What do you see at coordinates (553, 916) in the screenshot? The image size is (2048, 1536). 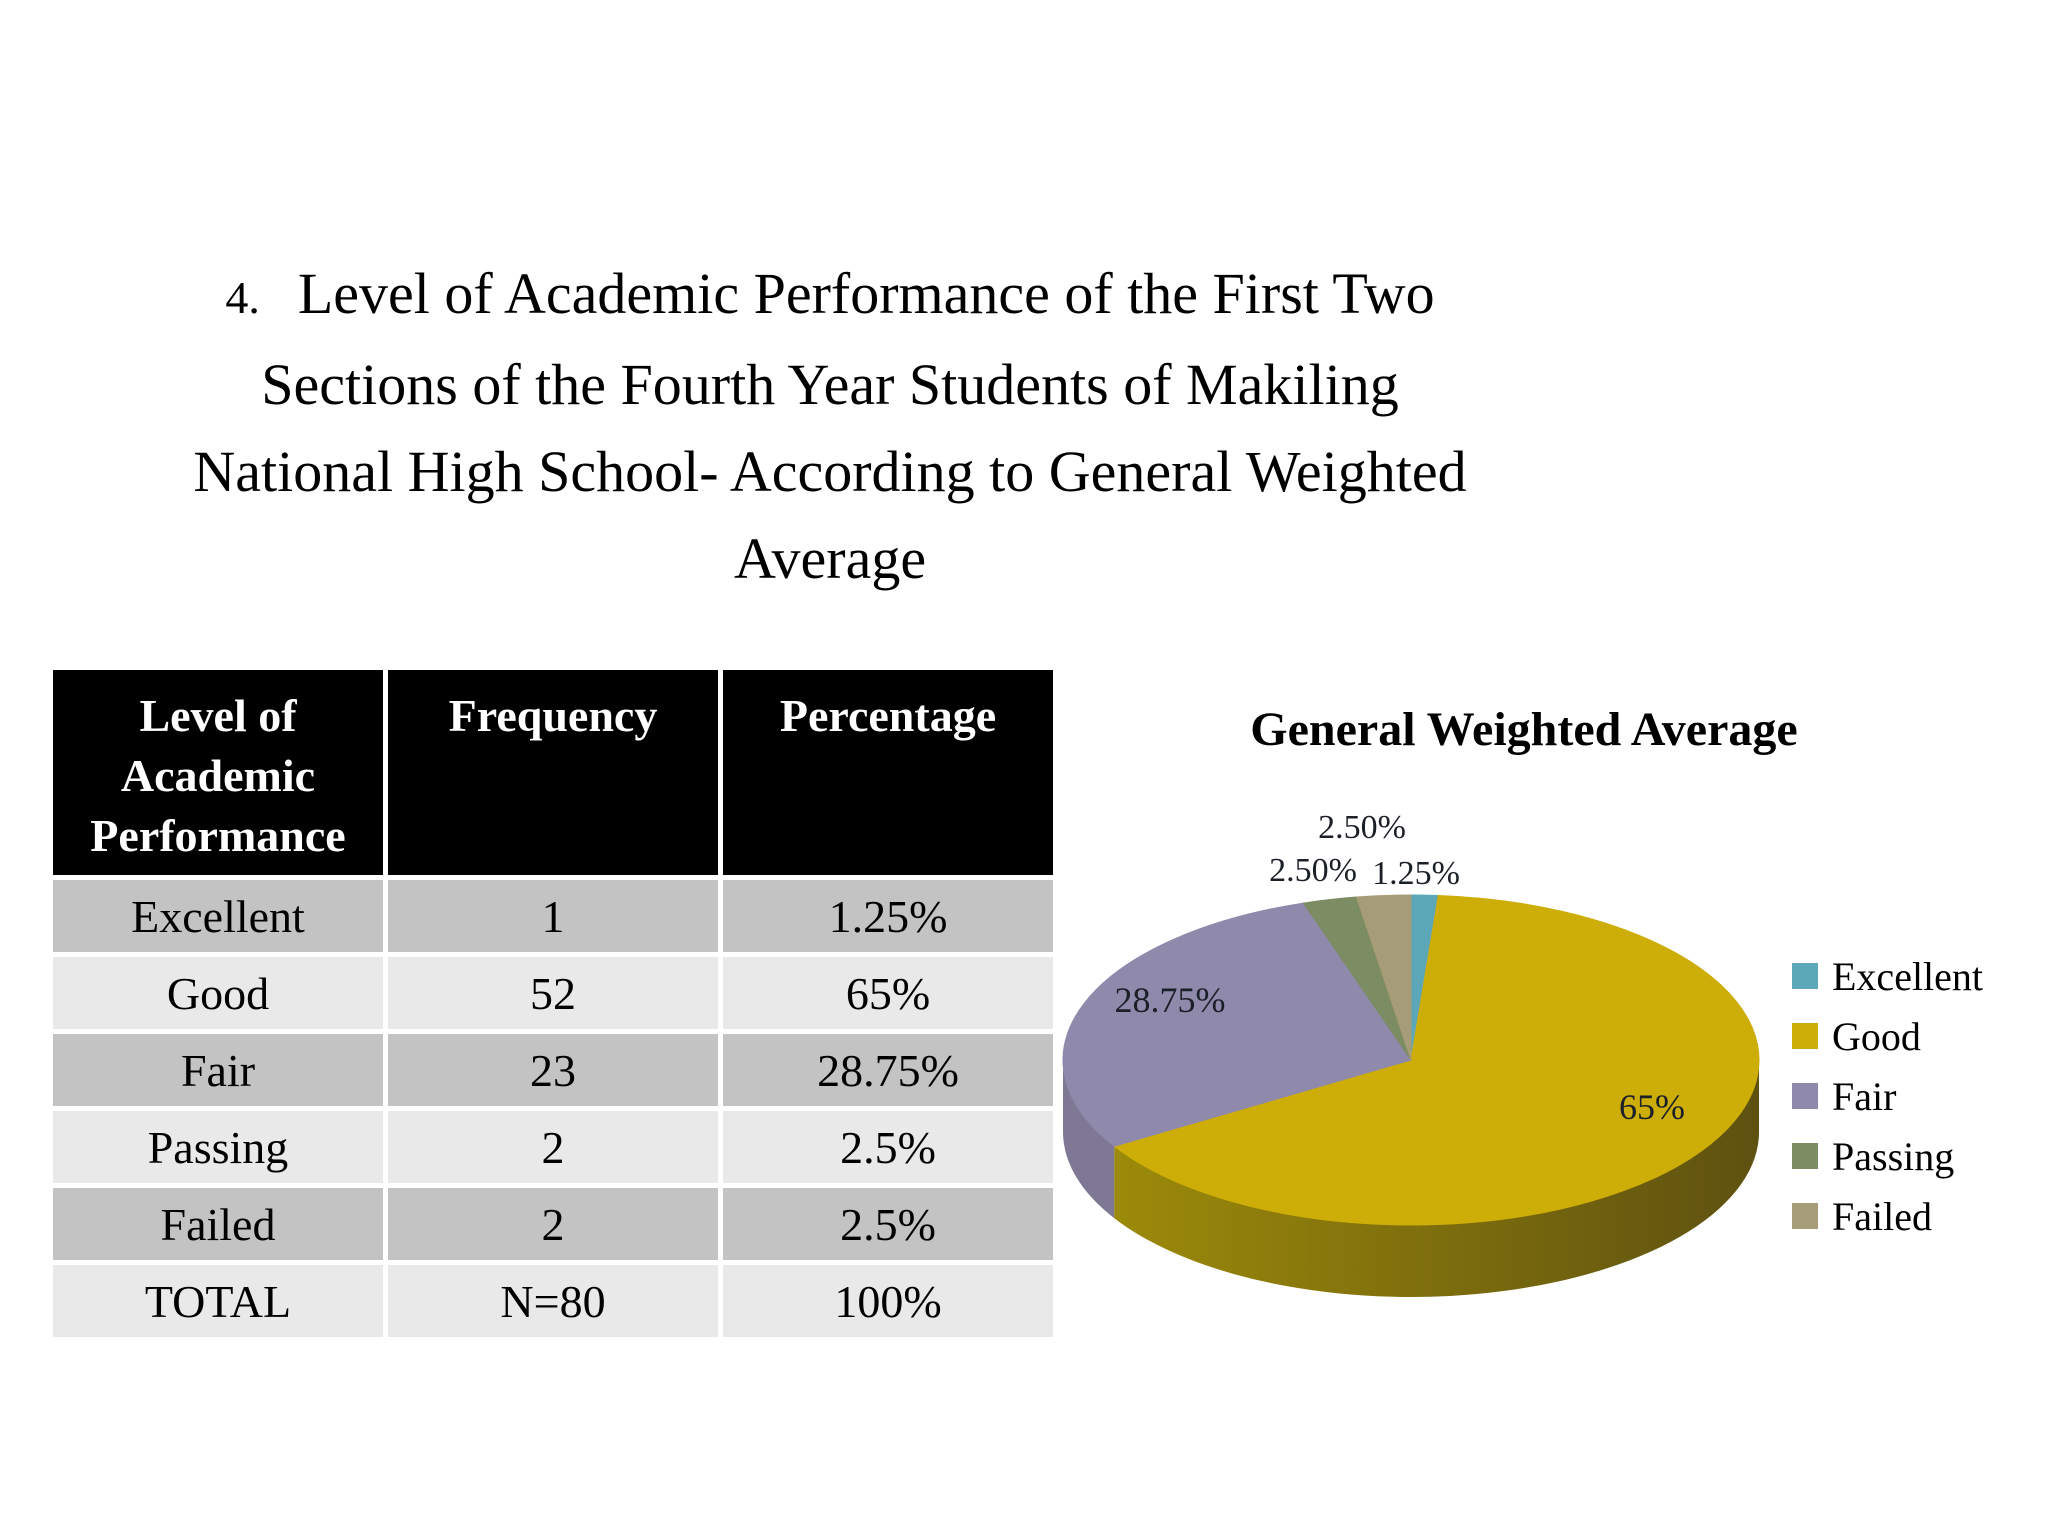 I see `table-cell: 1` at bounding box center [553, 916].